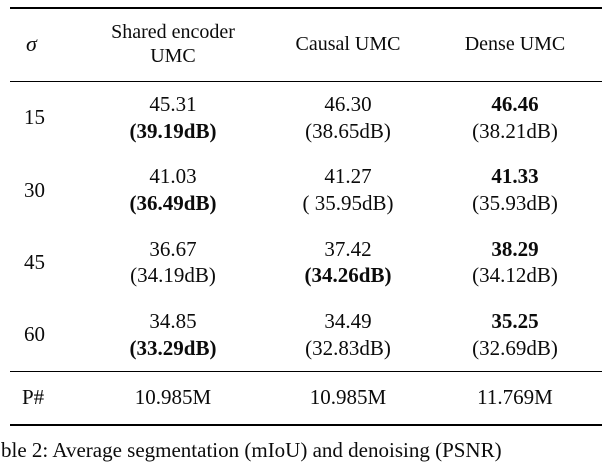  What do you see at coordinates (34, 117) in the screenshot?
I see `sigma-cell: 15` at bounding box center [34, 117].